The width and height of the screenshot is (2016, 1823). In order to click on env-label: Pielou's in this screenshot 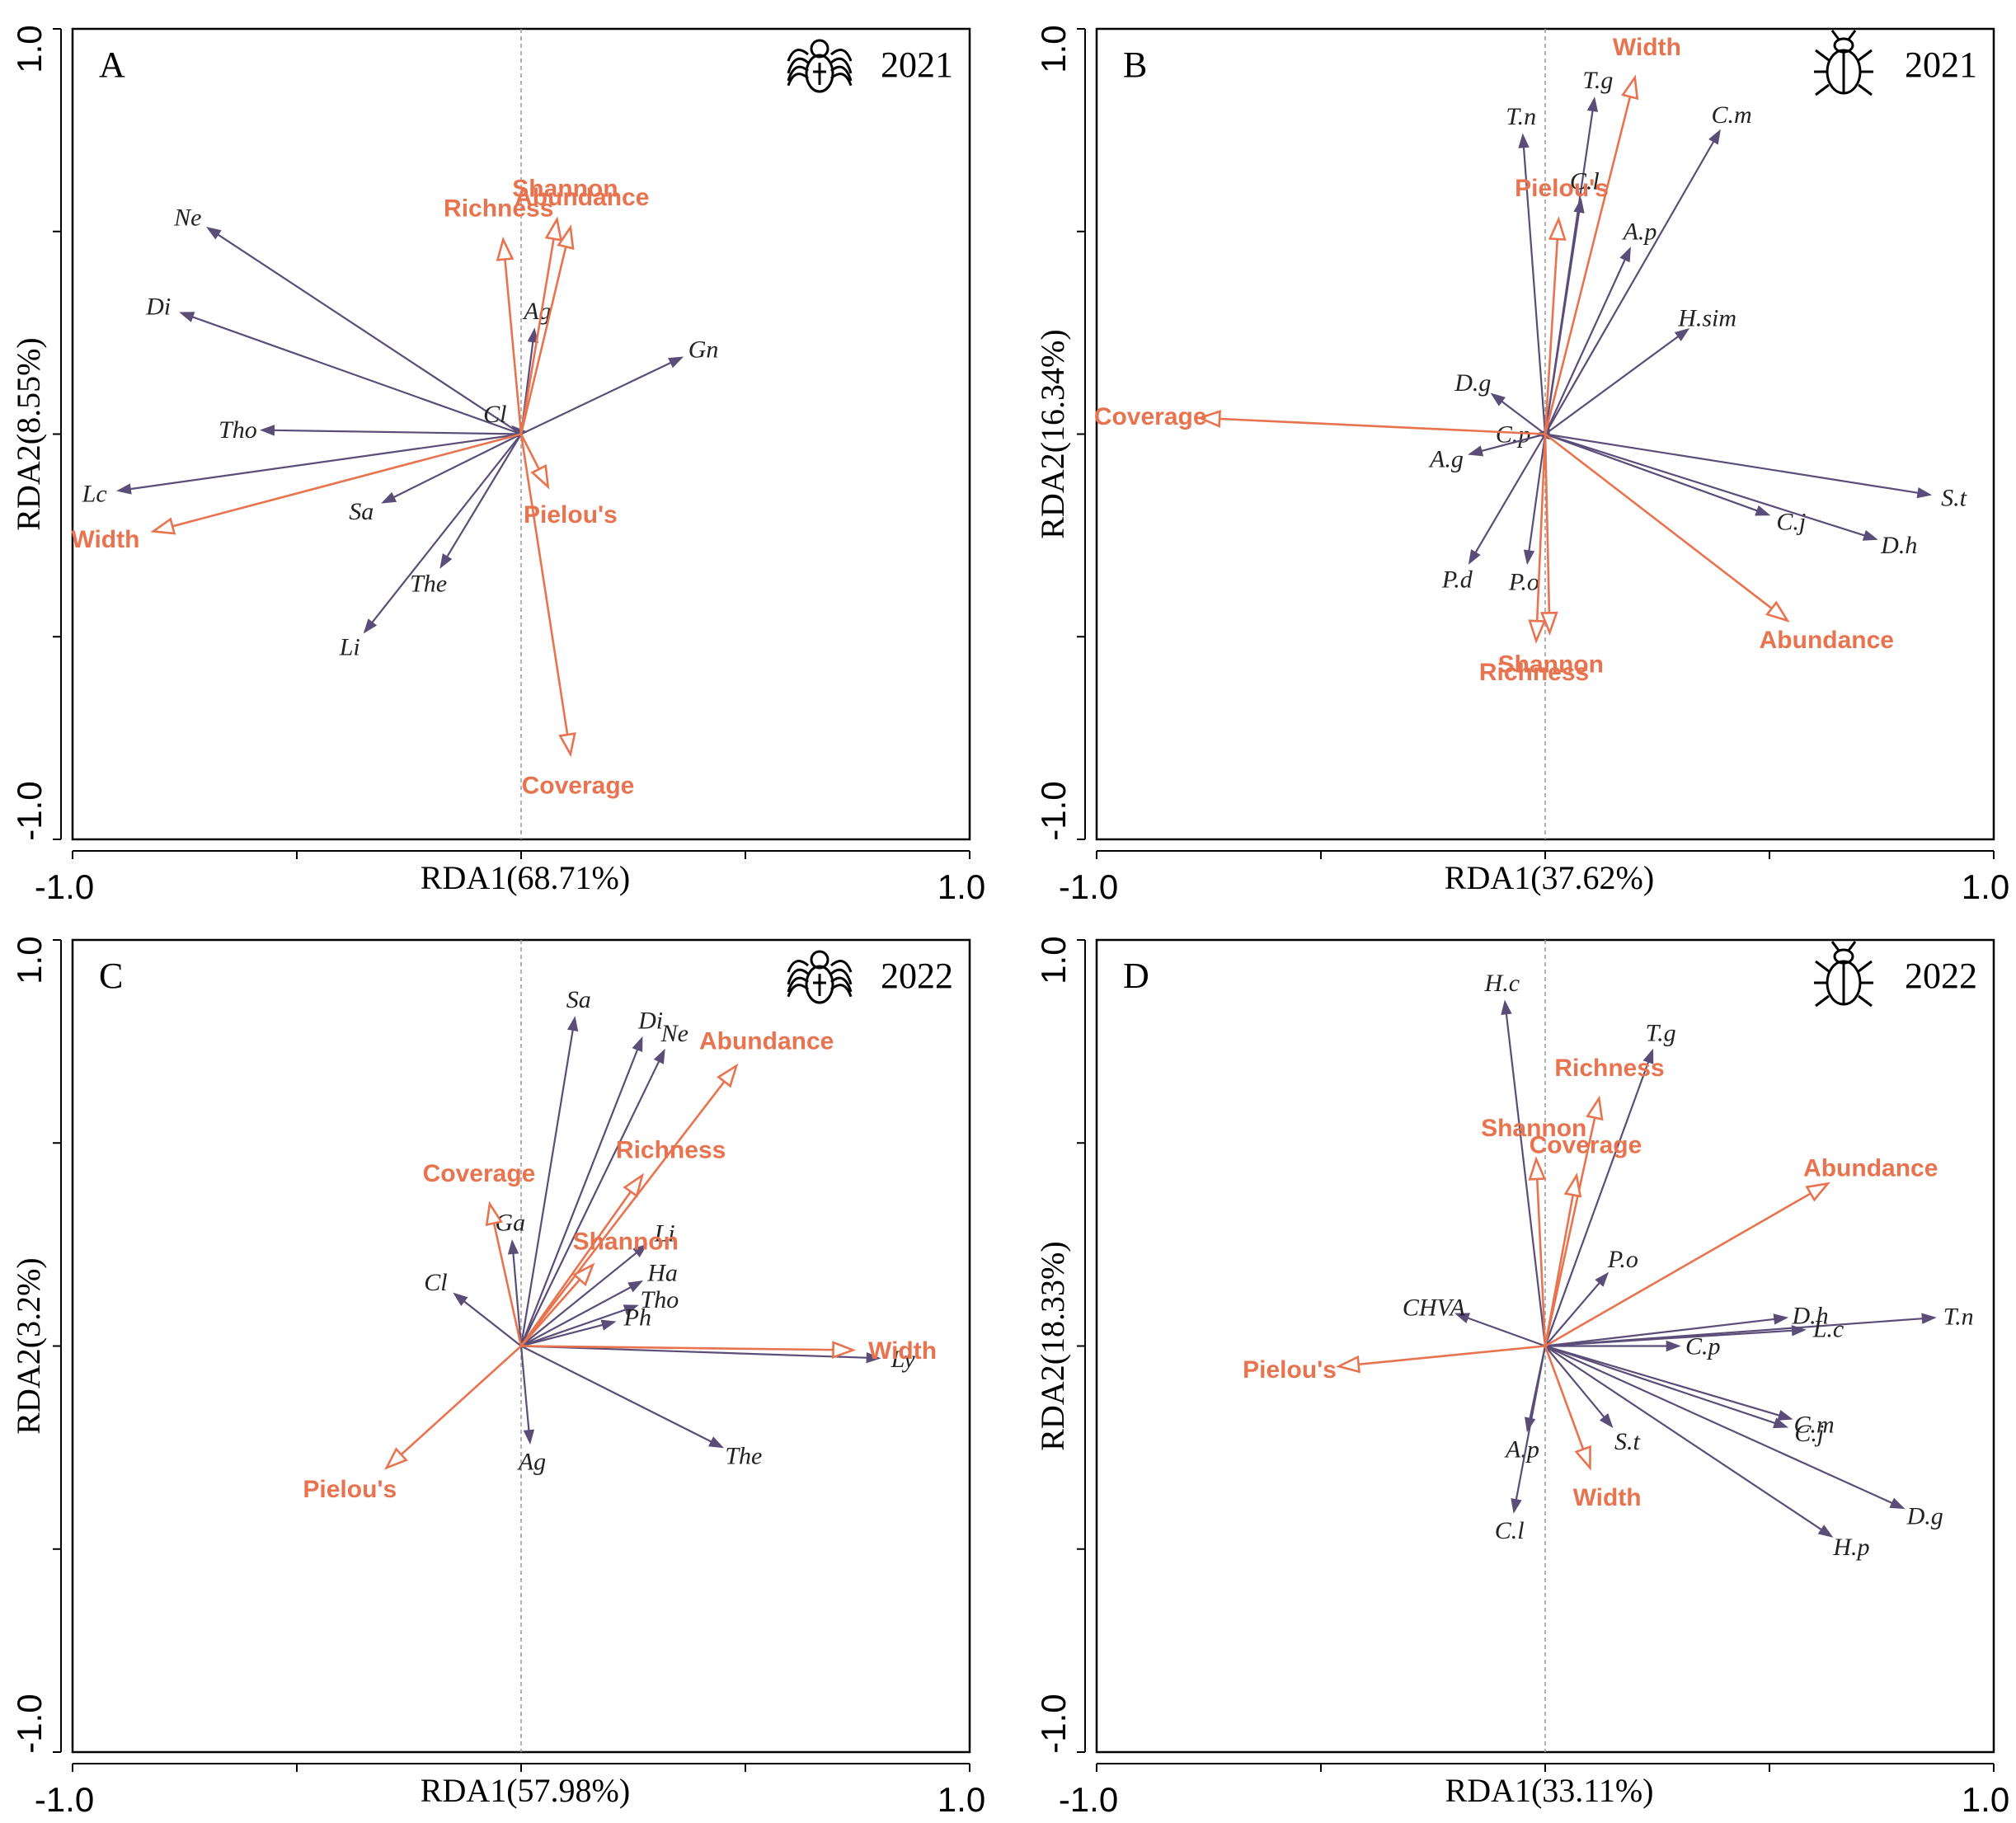, I will do `click(350, 1490)`.